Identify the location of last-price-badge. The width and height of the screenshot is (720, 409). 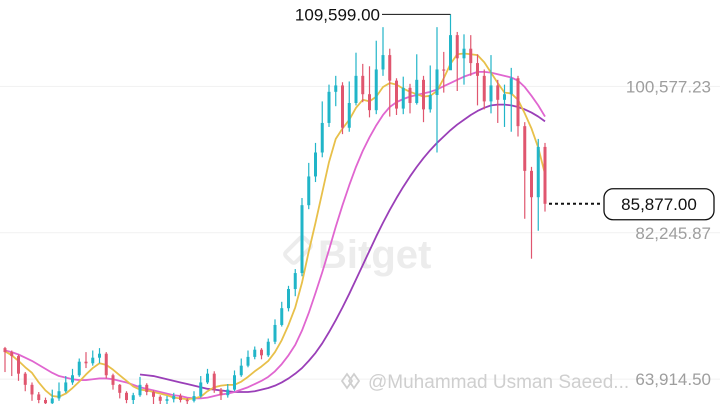
(659, 204).